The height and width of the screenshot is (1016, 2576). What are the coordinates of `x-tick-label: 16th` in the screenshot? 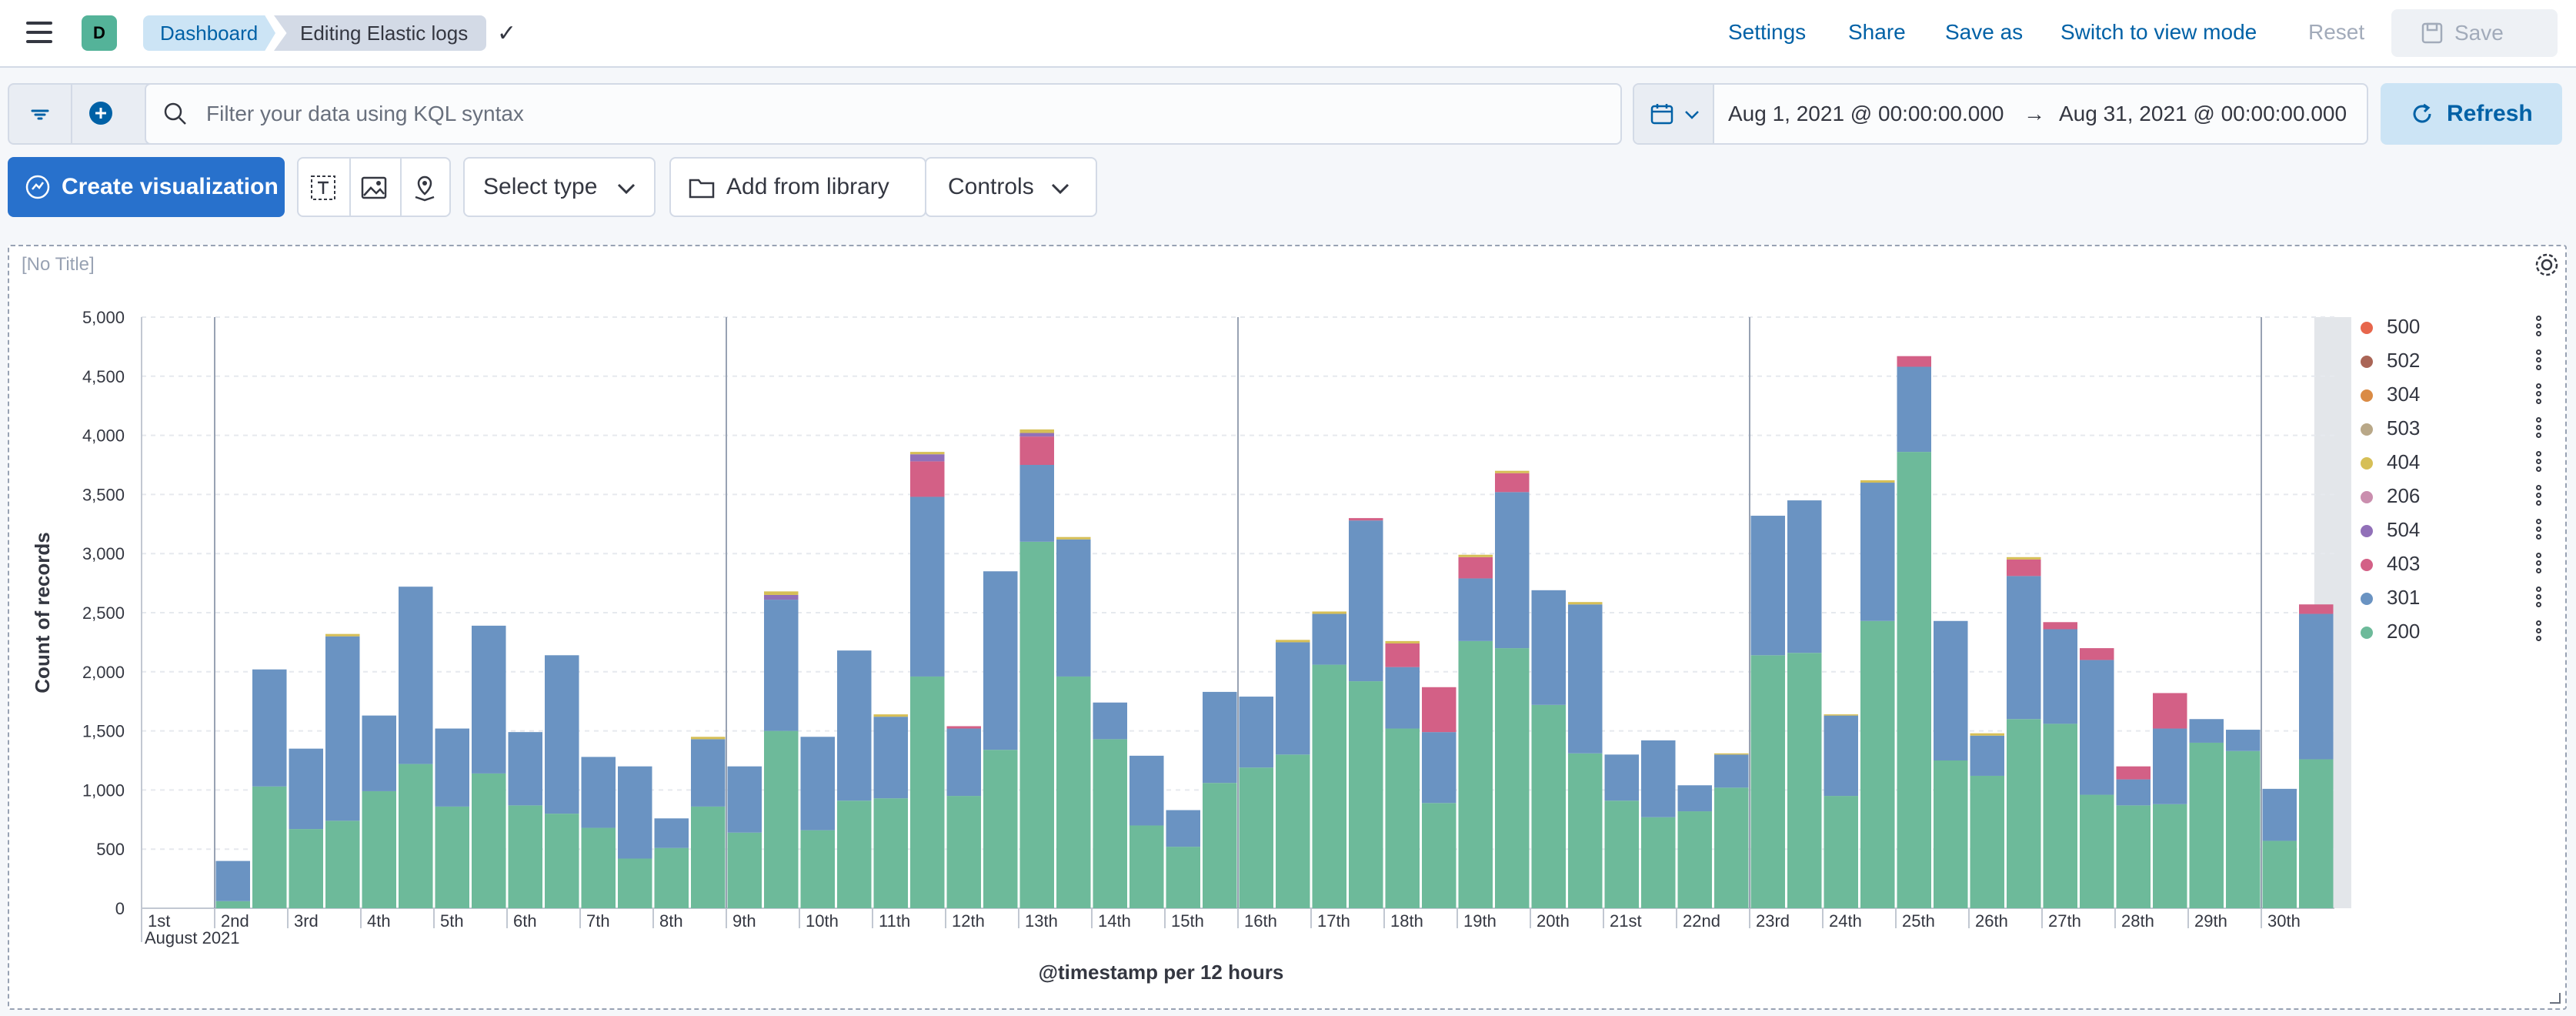 It's located at (1261, 921).